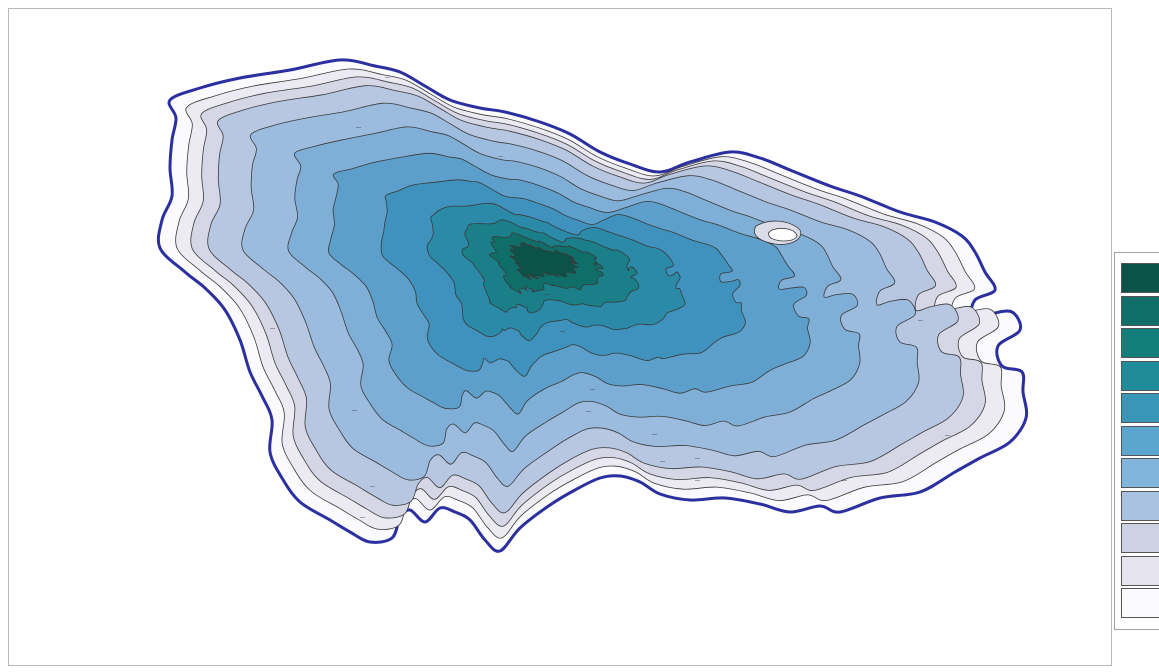 Image resolution: width=1159 pixels, height=672 pixels. I want to click on depth-legend, so click(1136, 441).